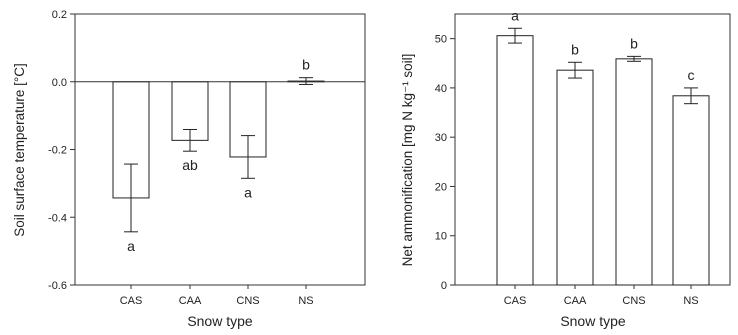  Describe the element at coordinates (19, 149) in the screenshot. I see `y-axis-title: Soil surface temperature [°C]` at that location.